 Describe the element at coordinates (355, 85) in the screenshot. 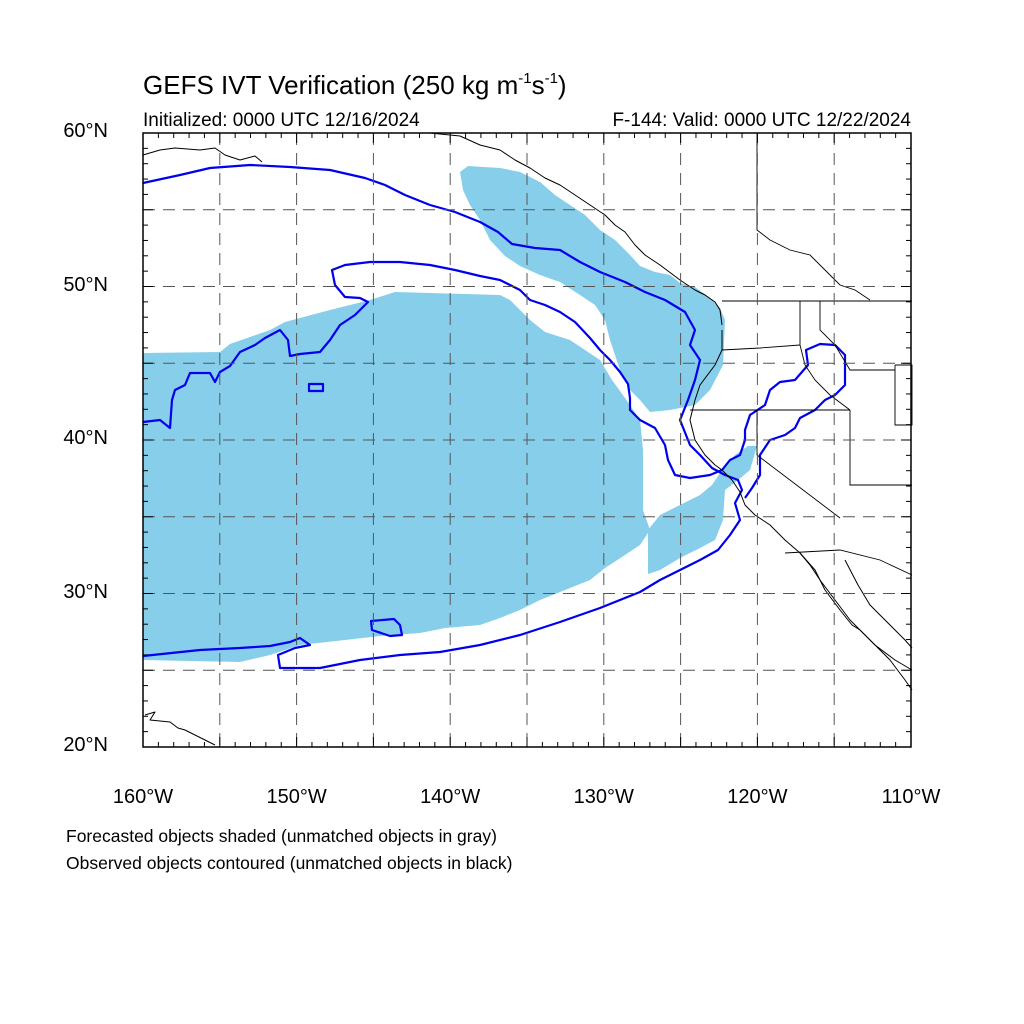

I see `map-title: GEFS IVT Verification (250 kg m-1s-1)` at that location.